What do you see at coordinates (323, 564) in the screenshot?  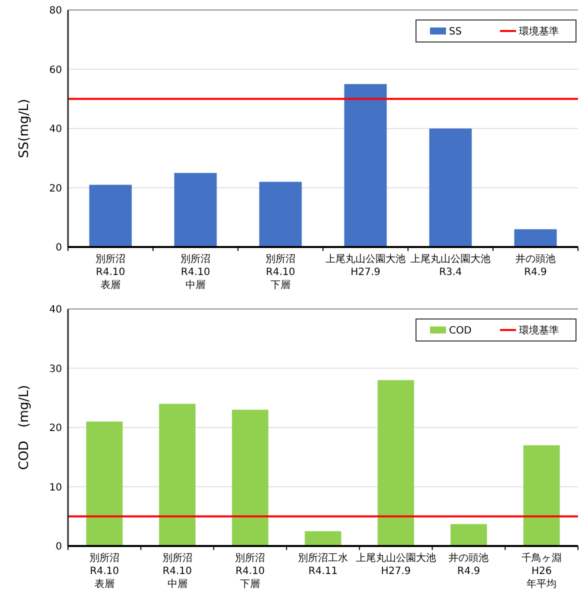 I see `x-tick-label: 別所沼工水 R4.11` at bounding box center [323, 564].